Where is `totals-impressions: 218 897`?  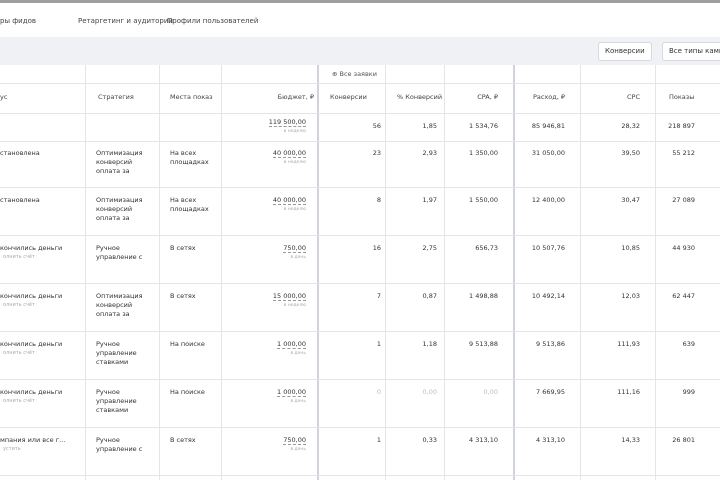 totals-impressions: 218 897 is located at coordinates (681, 126).